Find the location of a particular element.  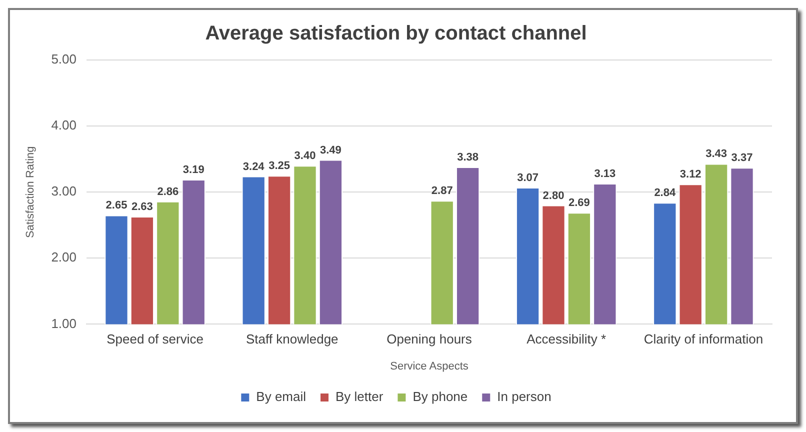

data-label: 3.12 is located at coordinates (691, 174).